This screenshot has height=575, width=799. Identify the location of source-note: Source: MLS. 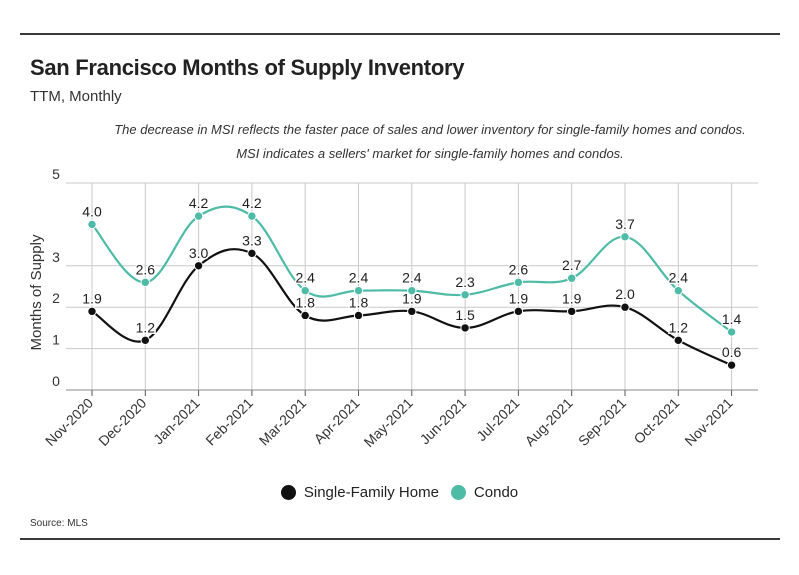
(59, 523).